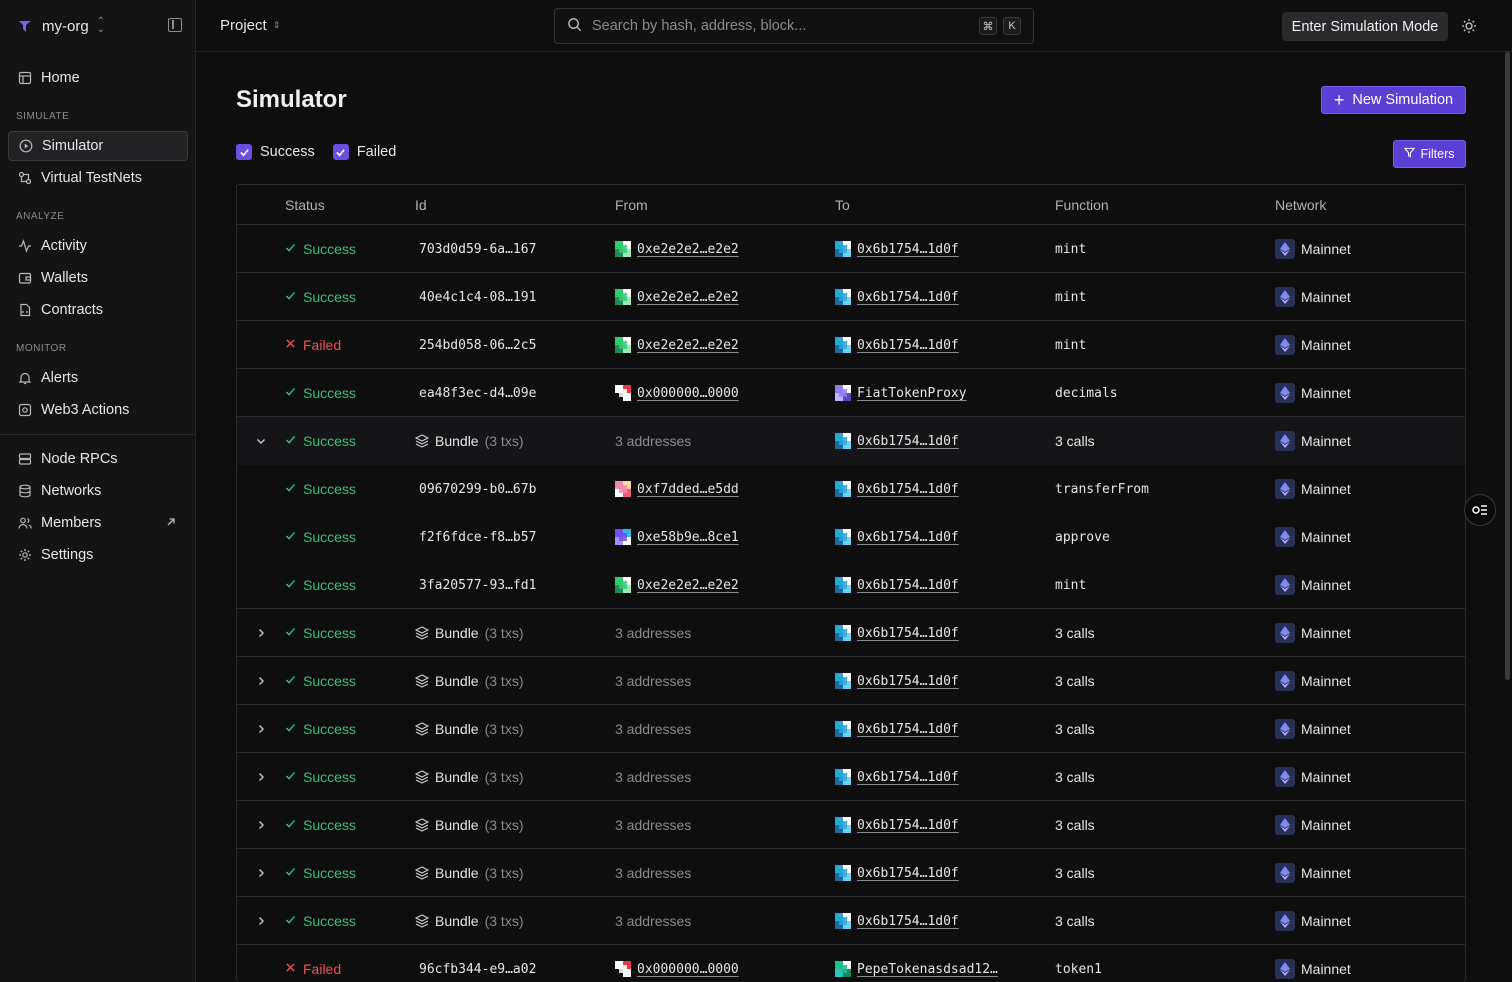  What do you see at coordinates (478, 489) in the screenshot?
I see `simulation-id: 09670299-b0…67b` at bounding box center [478, 489].